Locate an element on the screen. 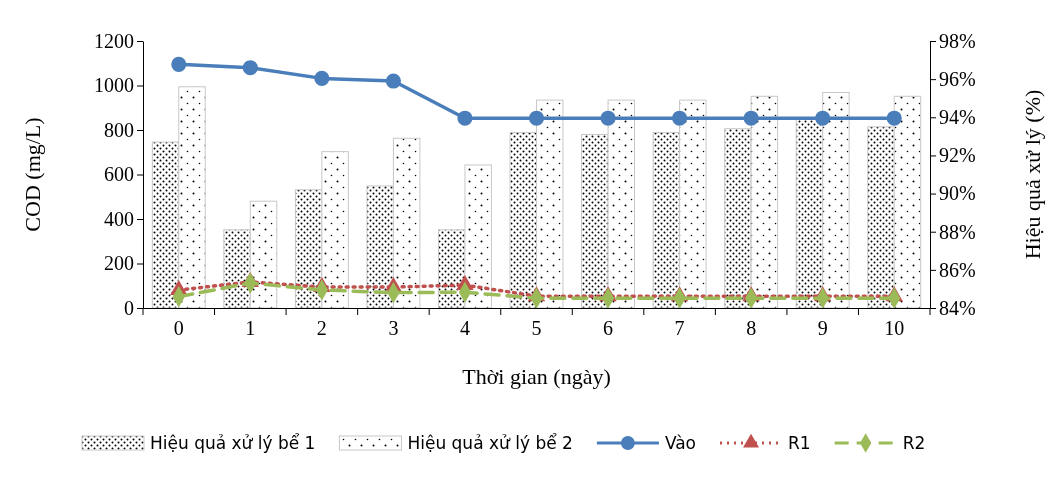 The height and width of the screenshot is (477, 1062). y2-tick-label: 98% is located at coordinates (957, 40).